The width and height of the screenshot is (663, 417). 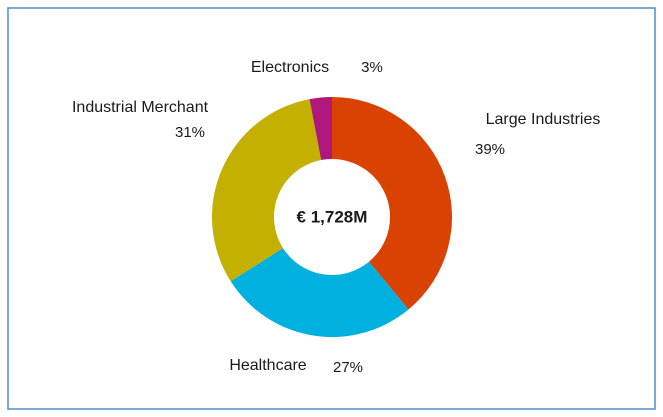 I want to click on value-label: 3%, so click(x=372, y=67).